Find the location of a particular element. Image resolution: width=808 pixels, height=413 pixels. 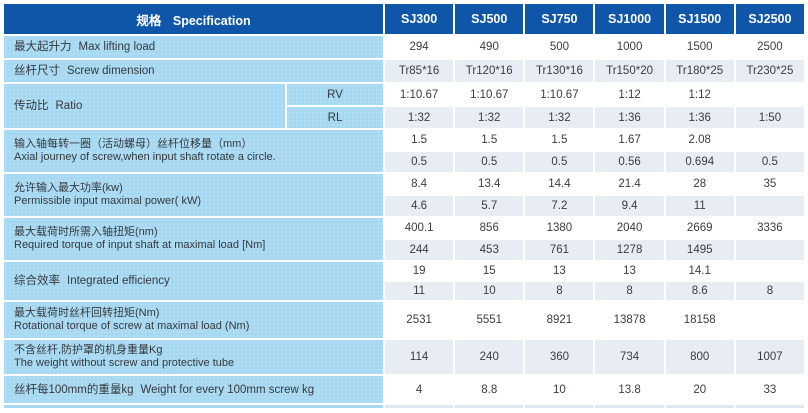

cell-screw-weight-per-100mm-sj750: 10 is located at coordinates (559, 389).